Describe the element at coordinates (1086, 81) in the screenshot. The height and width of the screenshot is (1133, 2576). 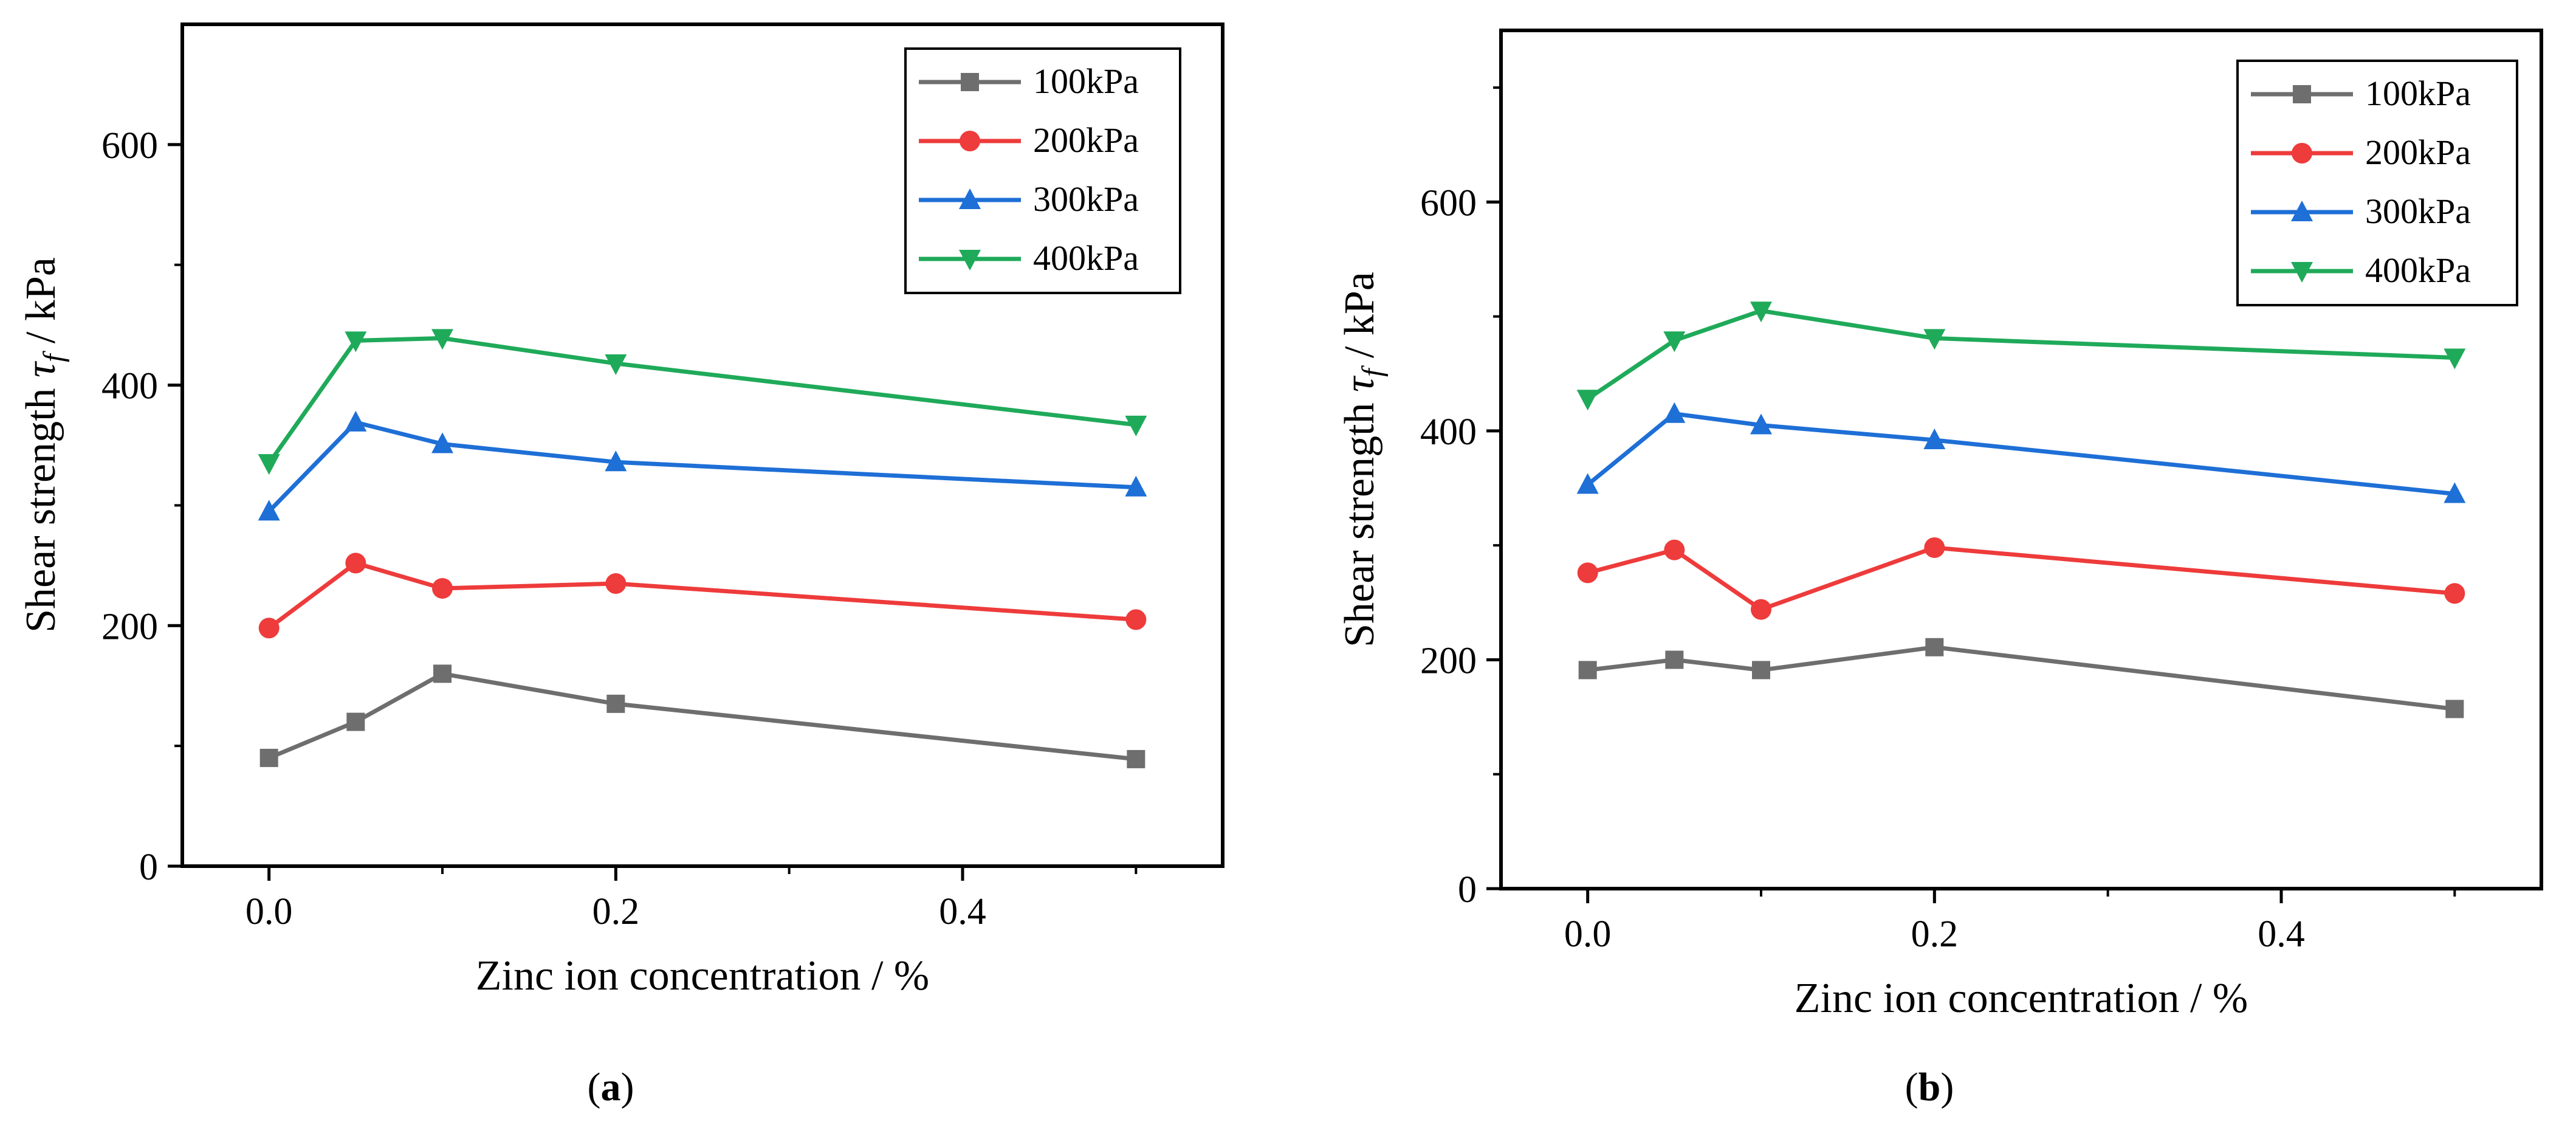
I see `panel-a-legend-label-0: 100kPa` at that location.